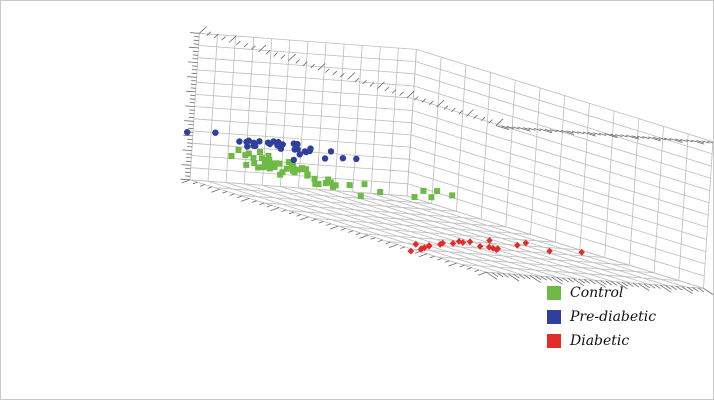 The height and width of the screenshot is (400, 714). Describe the element at coordinates (601, 341) in the screenshot. I see `legend-item-diabetic: Diabetic` at that location.